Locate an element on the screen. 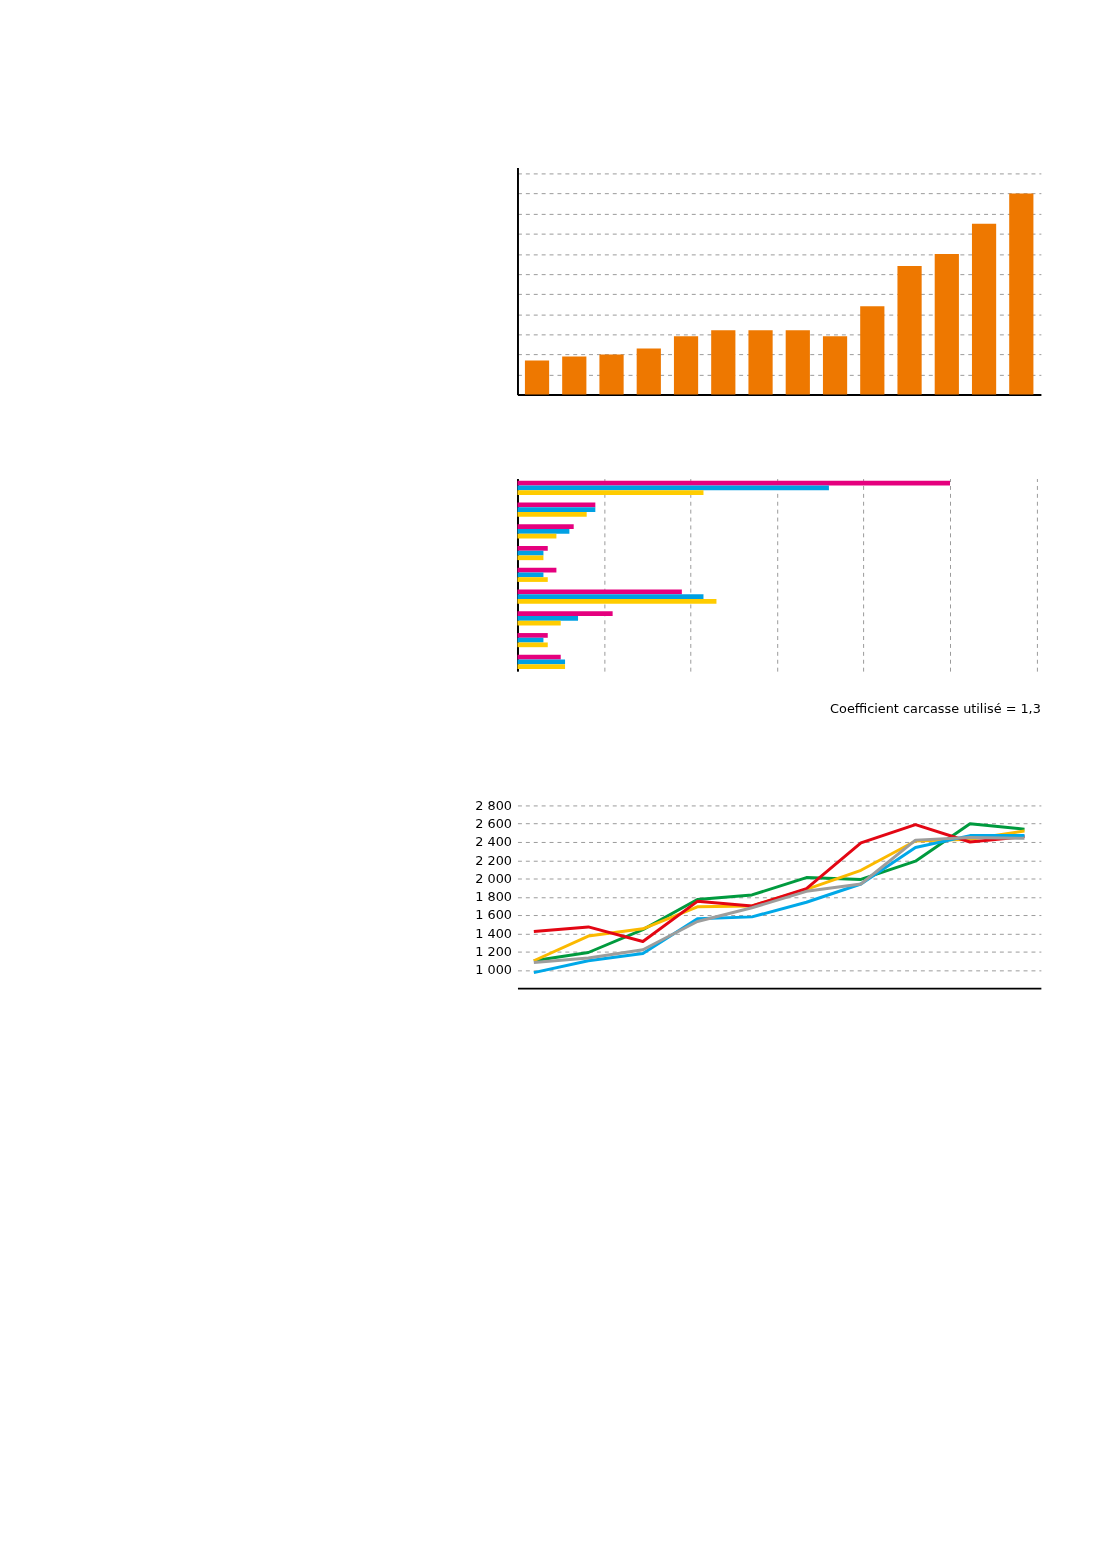 This screenshot has width=1110, height=1565. y-tick-label: 1 000 is located at coordinates (494, 970).